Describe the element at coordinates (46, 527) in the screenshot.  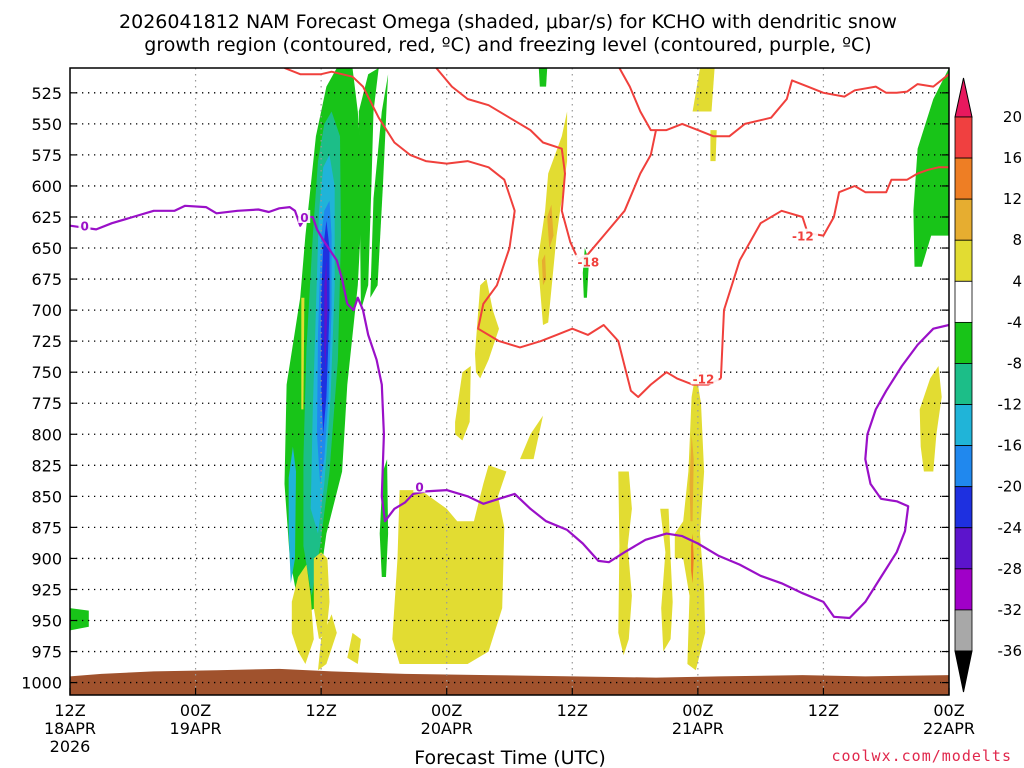
I see `y-tick-label: 875` at that location.